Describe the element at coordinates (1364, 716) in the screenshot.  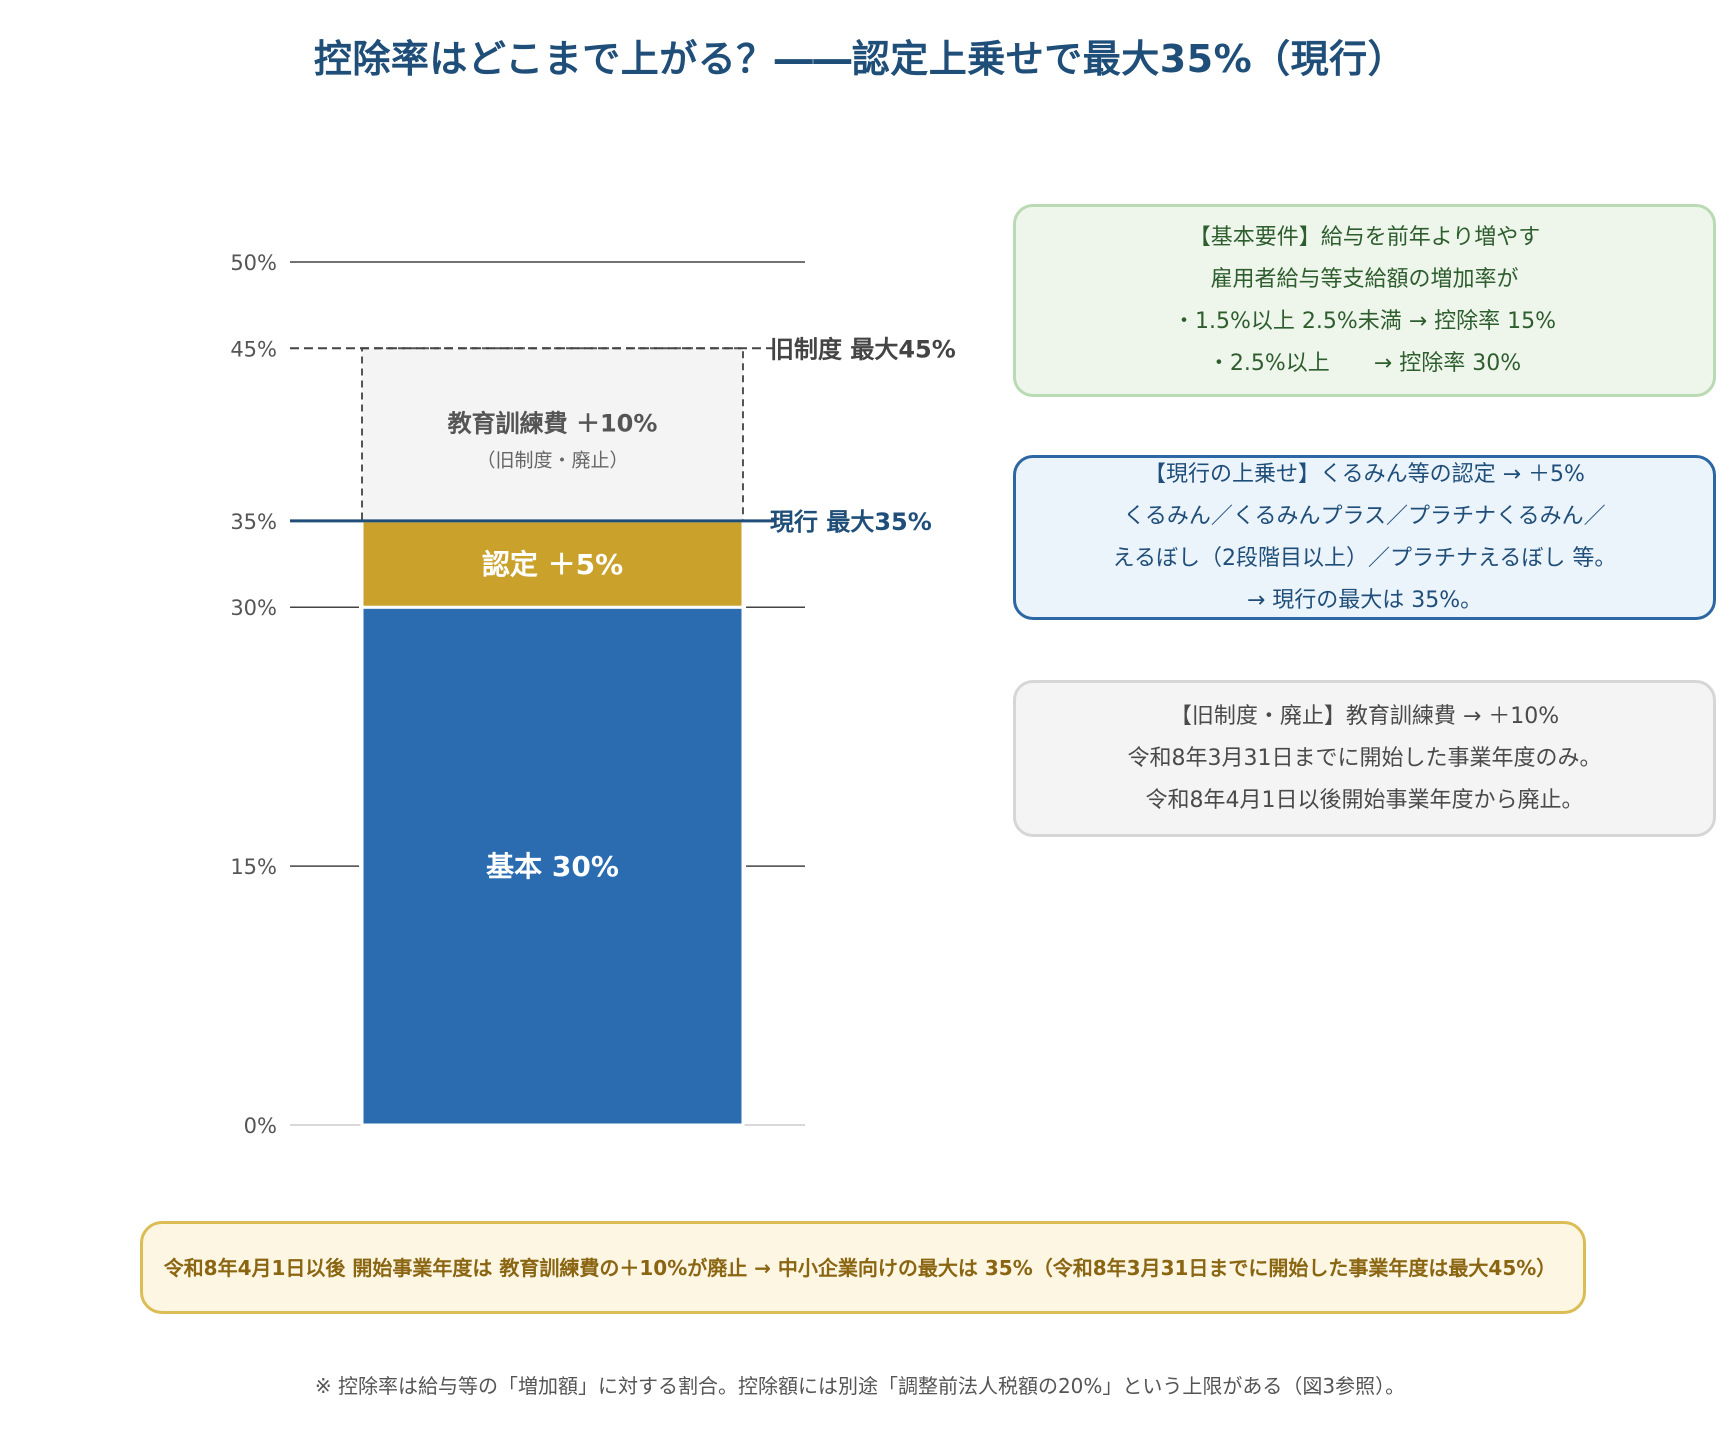
I see `note-line: 【旧制度・廃止】教育訓練費 → ＋10%` at that location.